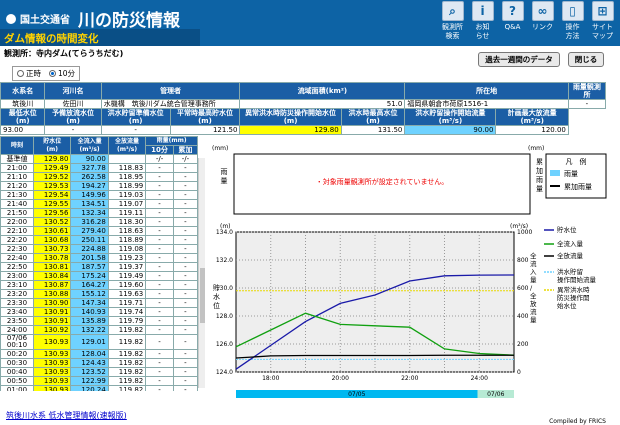 The height and width of the screenshot is (425, 620). Describe the element at coordinates (66, 415) in the screenshot. I see `low-water-info-link: 筑後川水系 低水管理情報(速報版)` at that location.